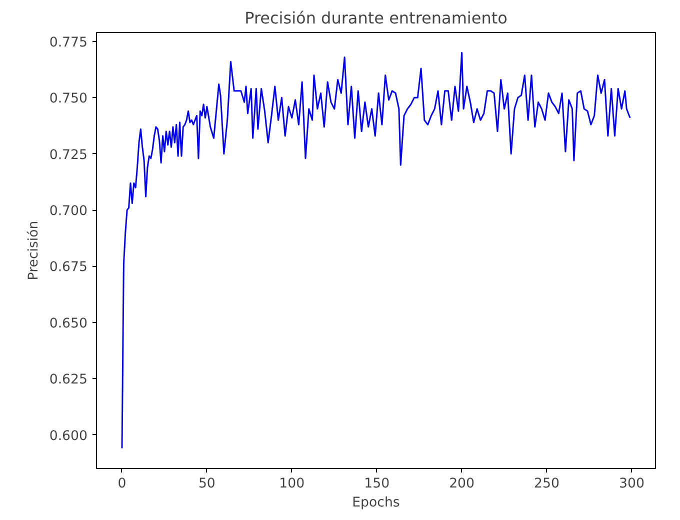  Describe the element at coordinates (376, 503) in the screenshot. I see `x-axis-title: Epochs` at that location.